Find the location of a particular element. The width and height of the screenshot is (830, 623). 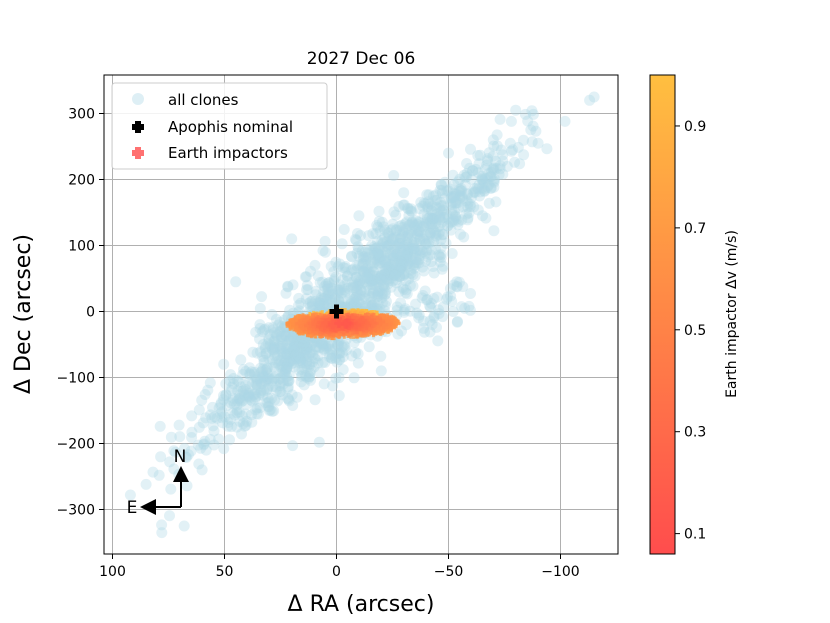

colorbar-tick-label: 0.3 is located at coordinates (695, 433).